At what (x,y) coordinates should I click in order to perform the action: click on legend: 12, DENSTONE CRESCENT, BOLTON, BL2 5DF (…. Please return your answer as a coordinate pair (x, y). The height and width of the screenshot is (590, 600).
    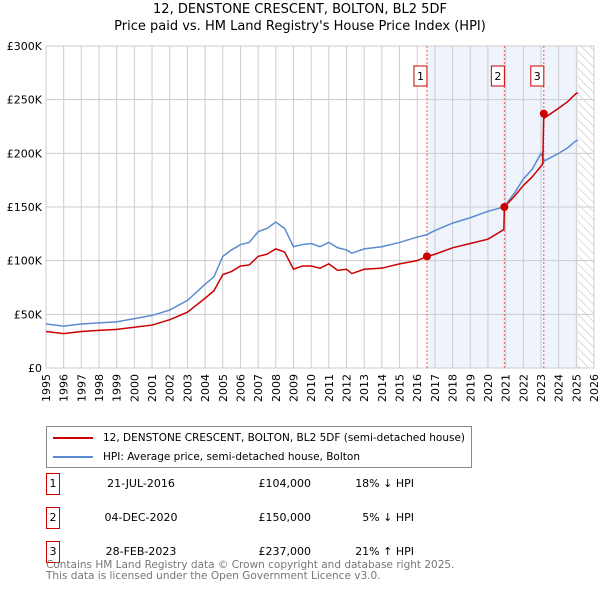
    Looking at the image, I should click on (259, 447).